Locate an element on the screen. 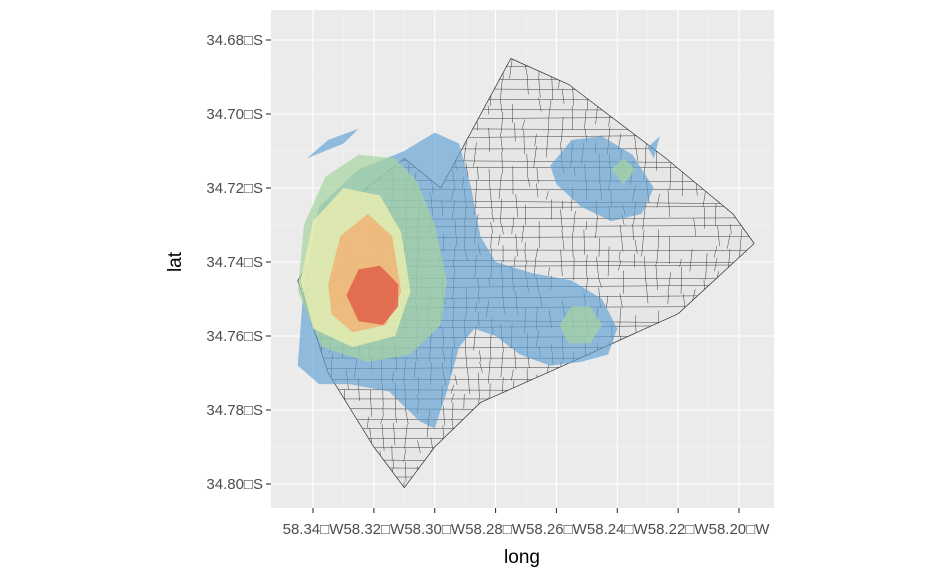 This screenshot has height=580, width=939. y-tick-label: 34.72□S is located at coordinates (234, 188).